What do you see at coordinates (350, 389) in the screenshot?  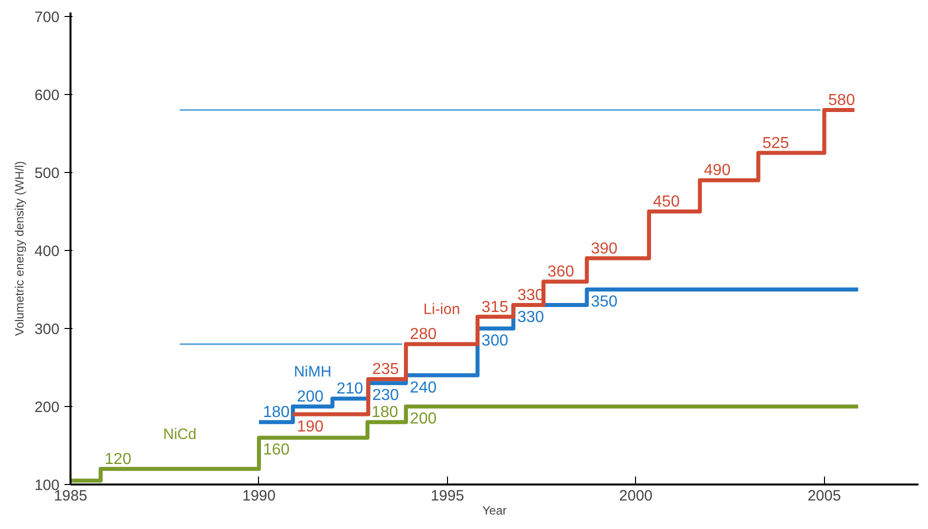 I see `data-label: 210` at bounding box center [350, 389].